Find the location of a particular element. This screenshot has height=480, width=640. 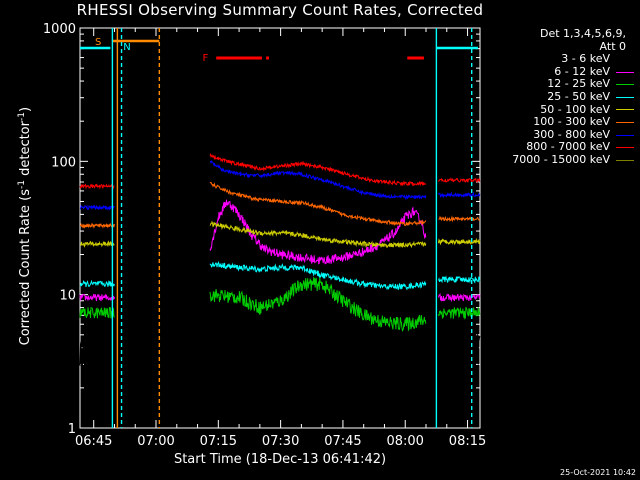

y-tick-label: 1 is located at coordinates (72, 429).